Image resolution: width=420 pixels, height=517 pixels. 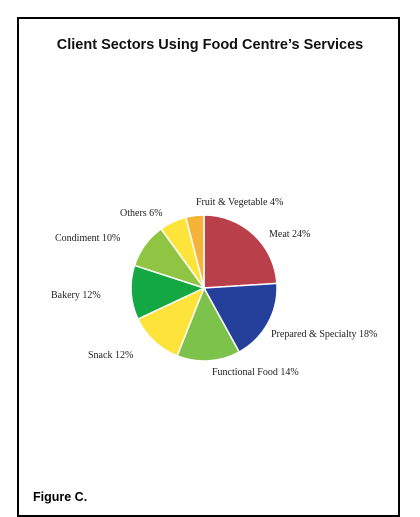 What do you see at coordinates (141, 213) in the screenshot?
I see `slice-label: Others 6%` at bounding box center [141, 213].